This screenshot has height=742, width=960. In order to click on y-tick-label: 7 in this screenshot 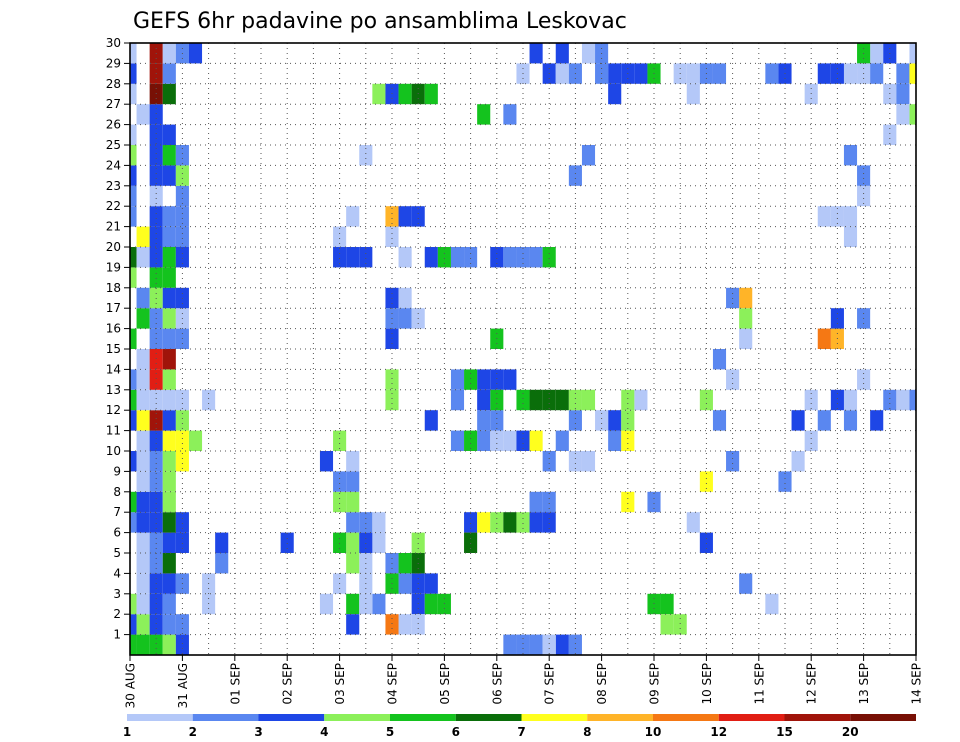, I will do `click(117, 512)`.